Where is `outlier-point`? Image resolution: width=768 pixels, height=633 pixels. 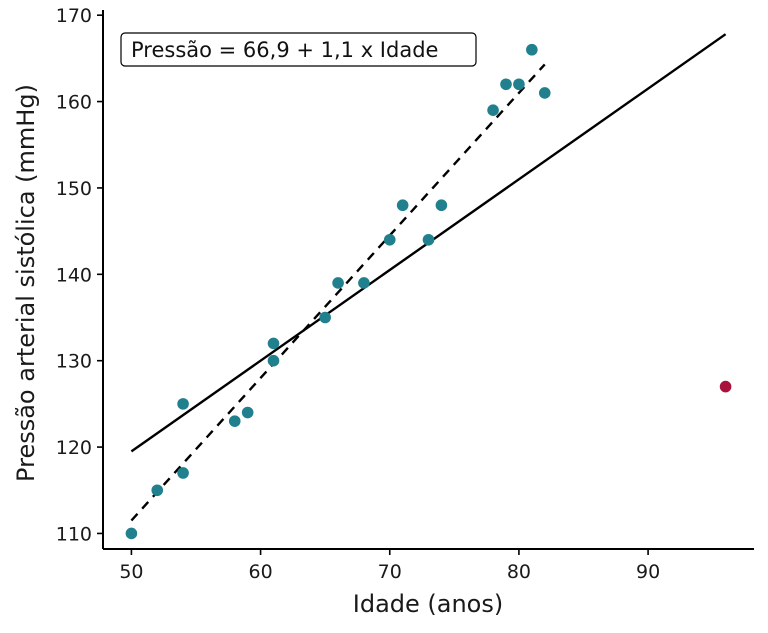 outlier-point is located at coordinates (725, 386).